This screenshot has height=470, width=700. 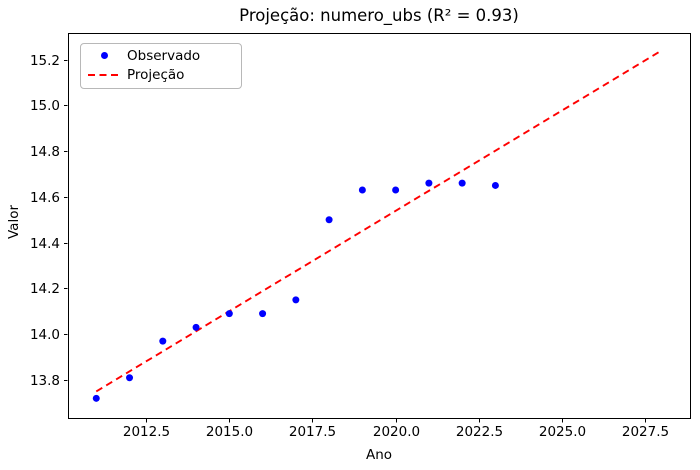 What do you see at coordinates (645, 432) in the screenshot?
I see `x-tick-label: 2027.5` at bounding box center [645, 432].